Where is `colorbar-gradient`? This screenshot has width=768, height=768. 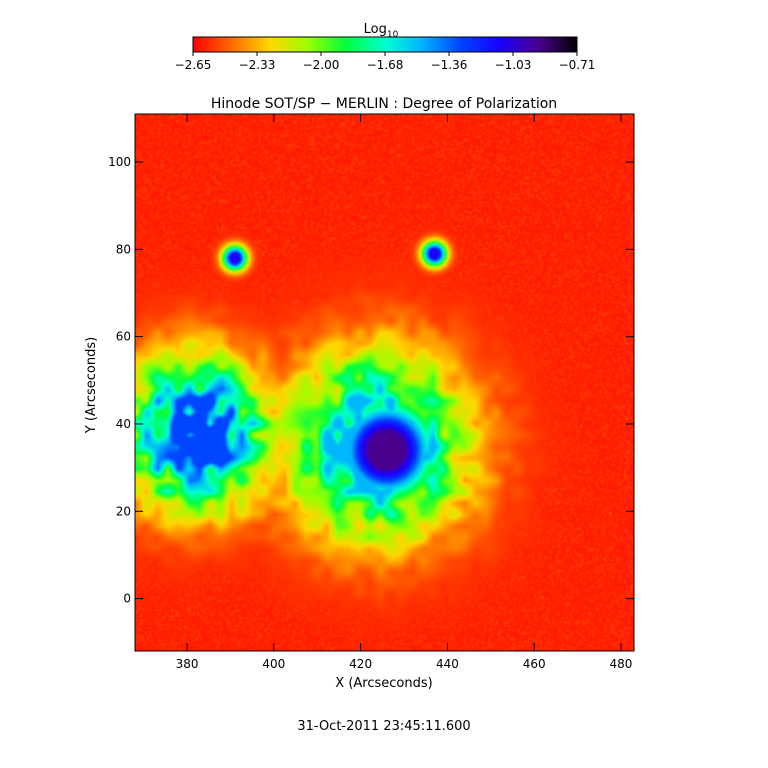 colorbar-gradient is located at coordinates (385, 44).